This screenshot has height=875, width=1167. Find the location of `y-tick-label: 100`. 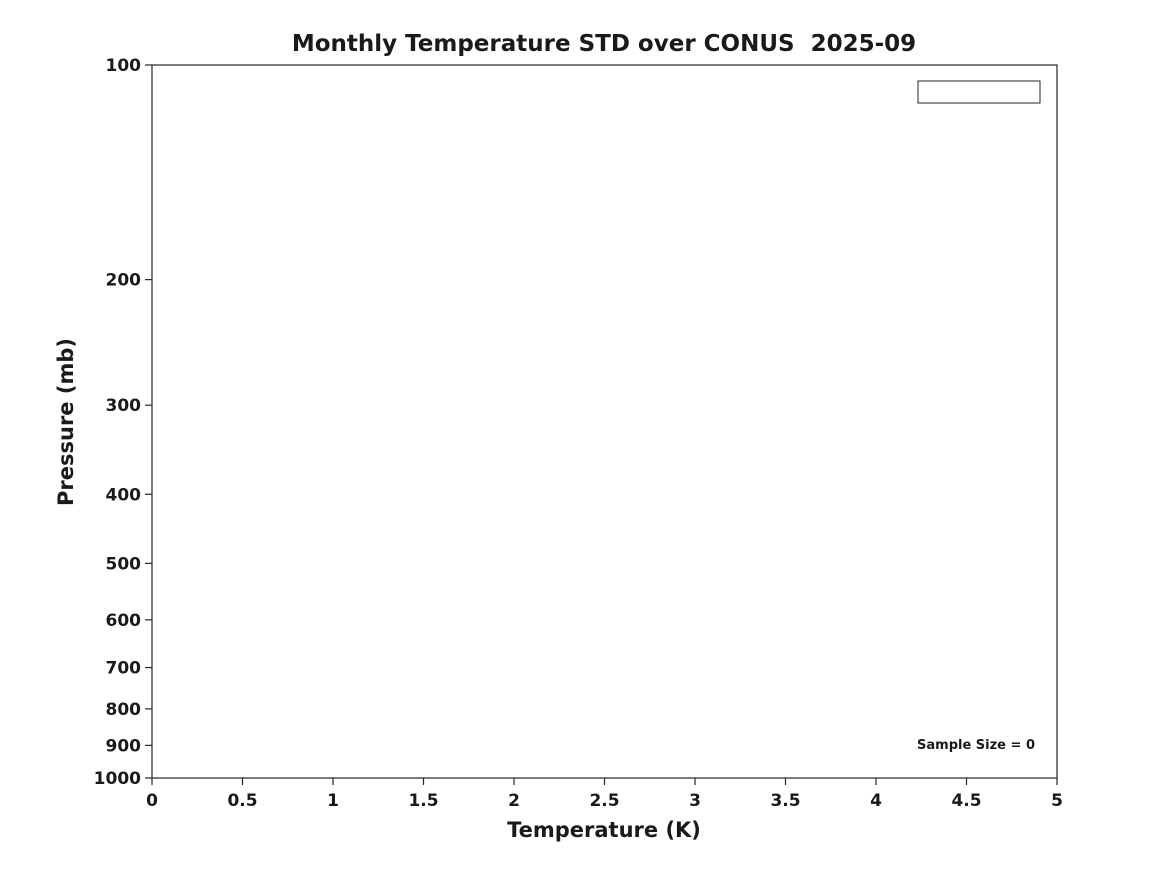

y-tick-label: 100 is located at coordinates (124, 66).